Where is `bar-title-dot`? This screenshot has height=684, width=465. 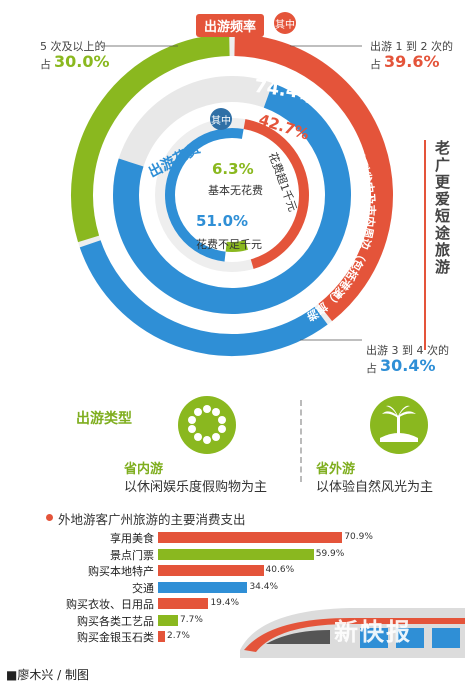 bar-title-dot is located at coordinates (49, 517).